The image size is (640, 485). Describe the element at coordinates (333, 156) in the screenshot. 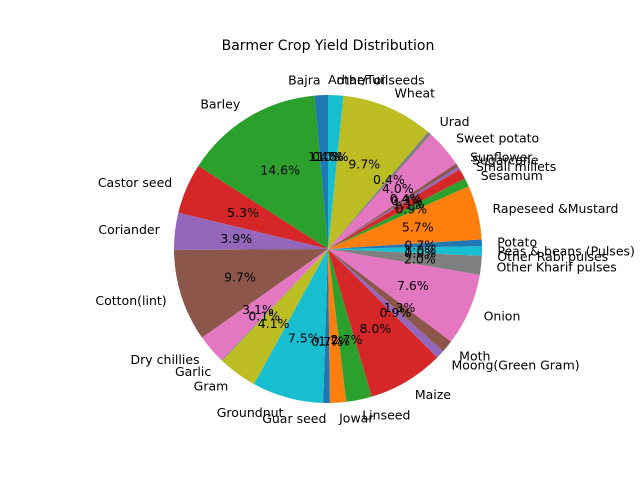

I see `slice-percent-other-oilseeds: 1.6%` at that location.